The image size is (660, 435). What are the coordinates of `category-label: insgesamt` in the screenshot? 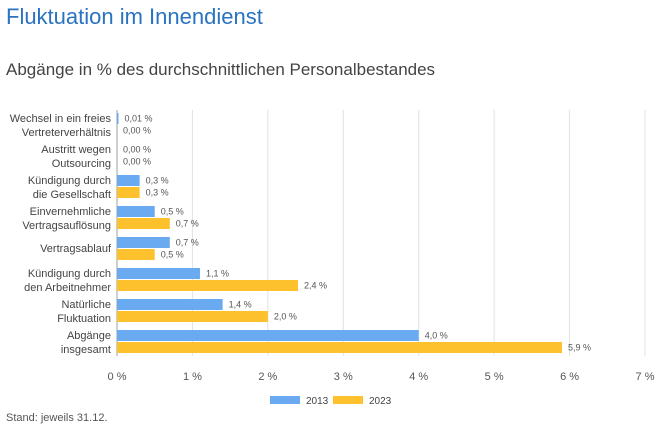 It's located at (86, 350).